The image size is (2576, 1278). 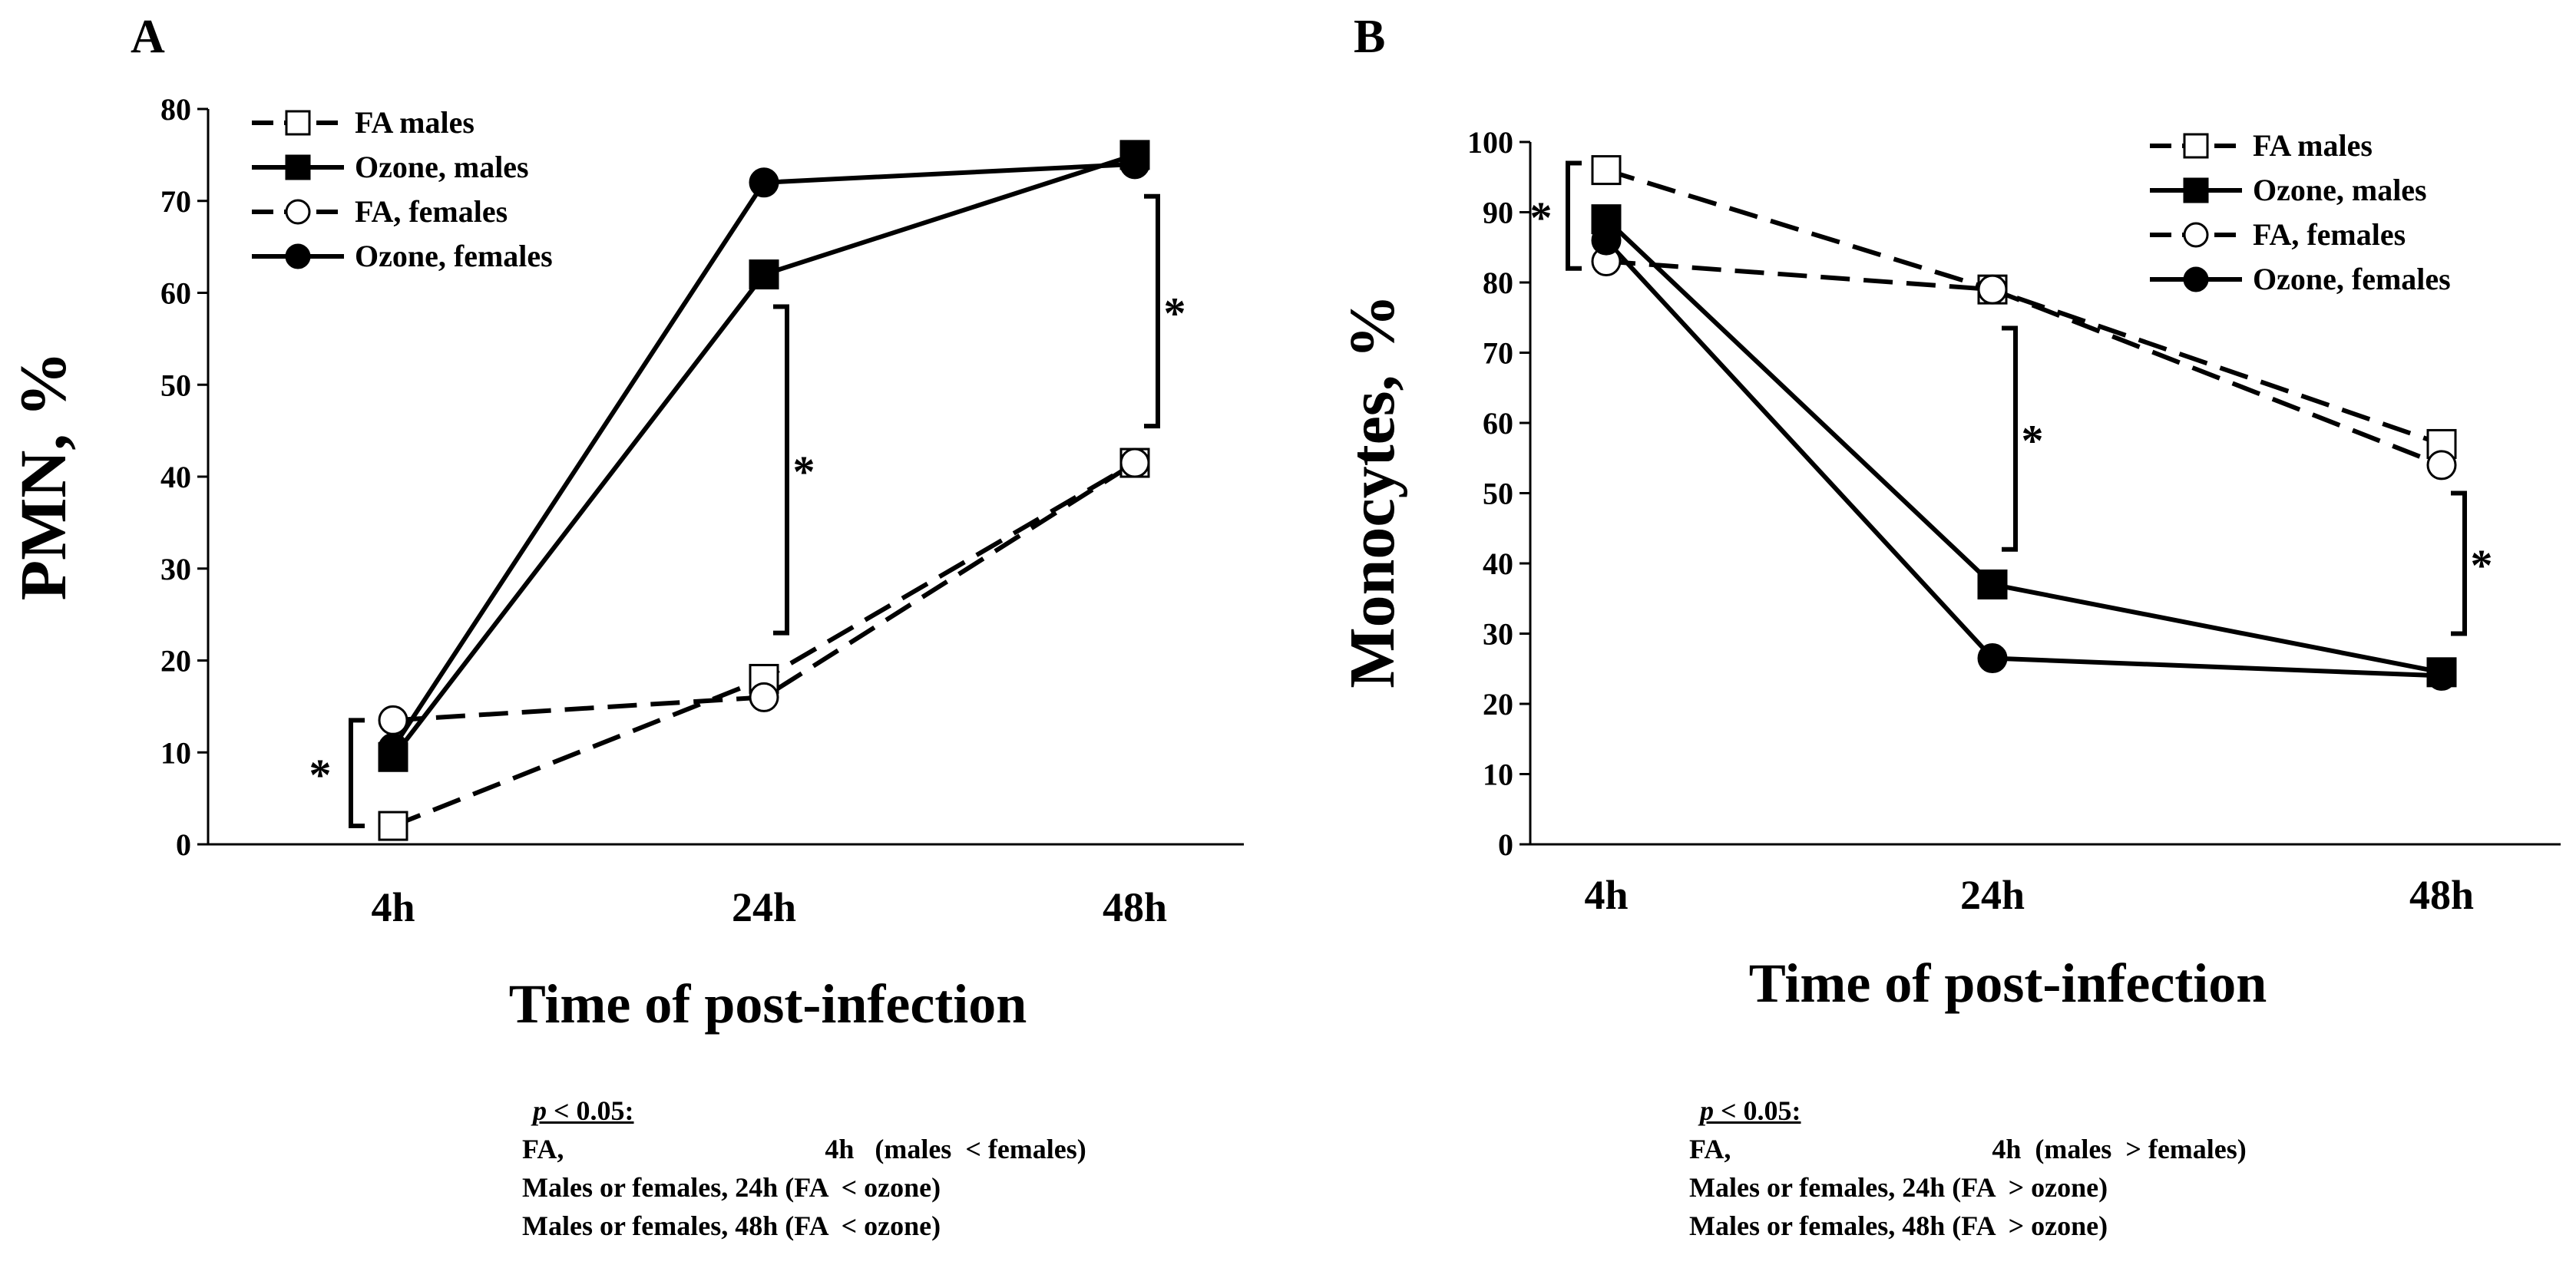 What do you see at coordinates (731, 1225) in the screenshot?
I see `note-row-a-3: Males or females, 48h (FA < ozone)` at bounding box center [731, 1225].